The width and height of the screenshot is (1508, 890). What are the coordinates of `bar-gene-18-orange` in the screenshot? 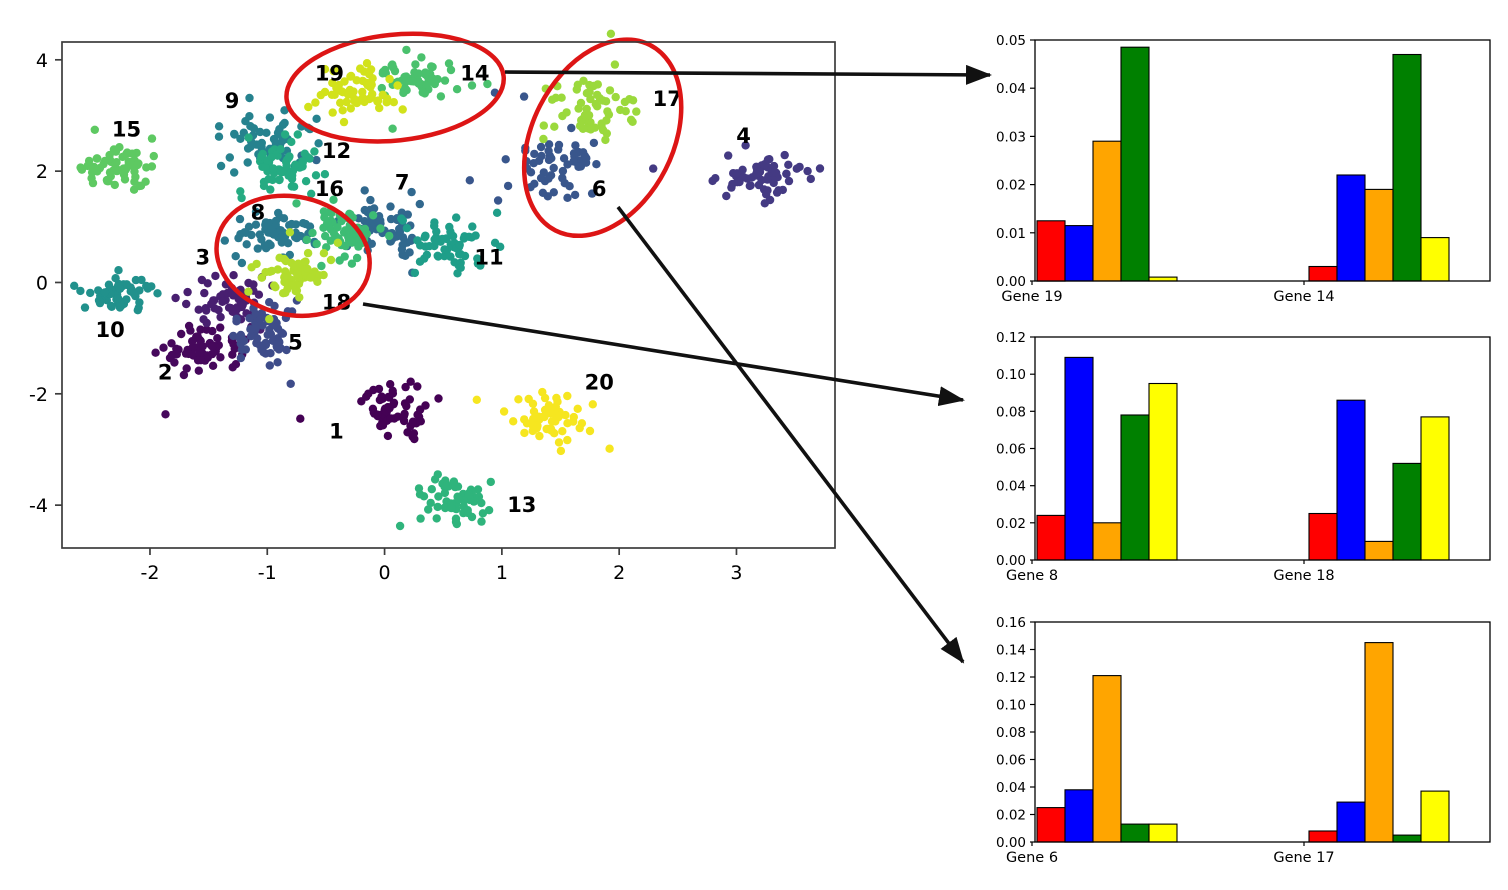 It's located at (1379, 550).